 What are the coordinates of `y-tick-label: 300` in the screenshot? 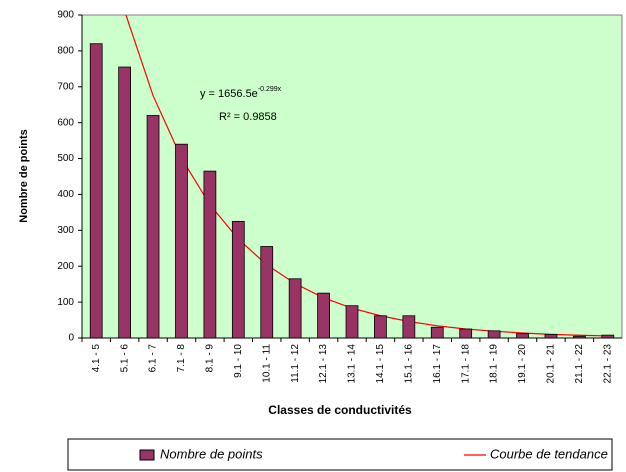 It's located at (65, 230).